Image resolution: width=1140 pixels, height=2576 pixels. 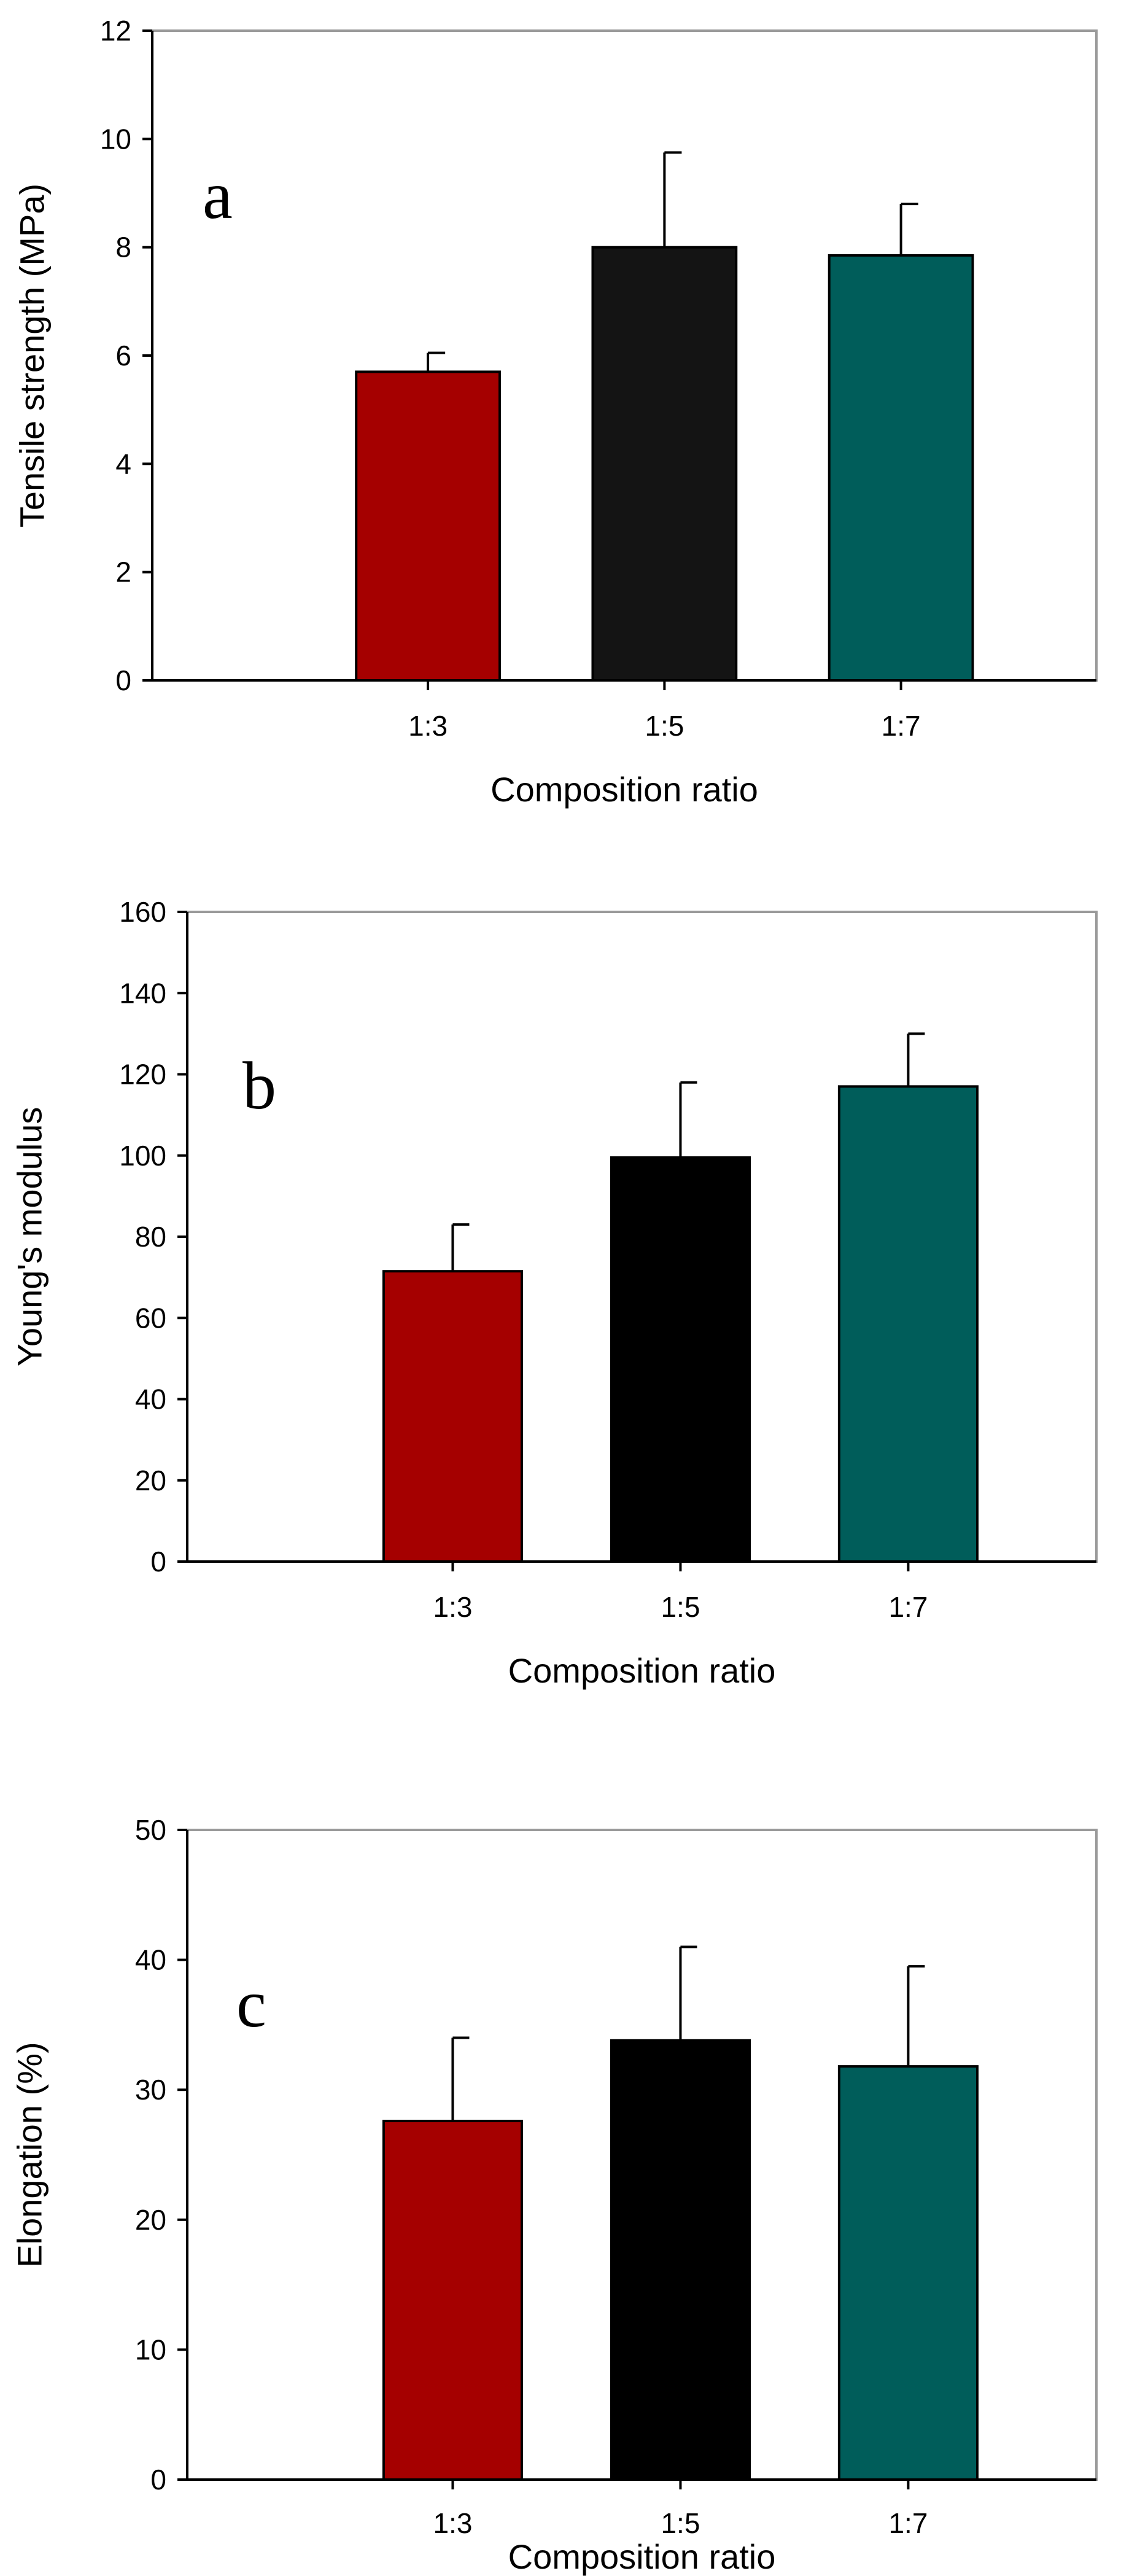 I want to click on y-axis-title: Tensile strength (MPa), so click(x=32, y=355).